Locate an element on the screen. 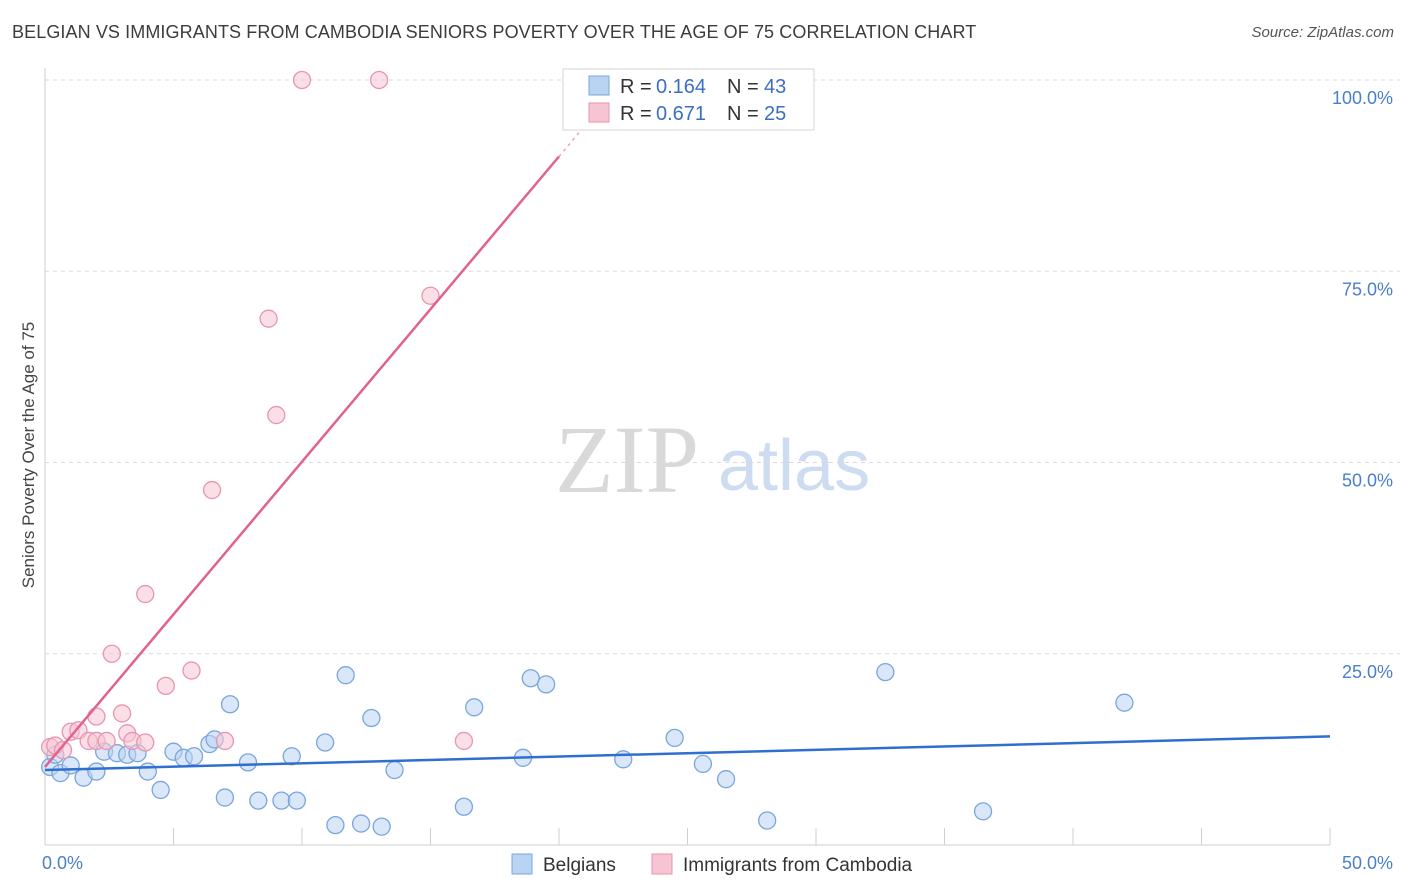 The image size is (1406, 892). y-tick-label-25: 25.0% is located at coordinates (1367, 672).